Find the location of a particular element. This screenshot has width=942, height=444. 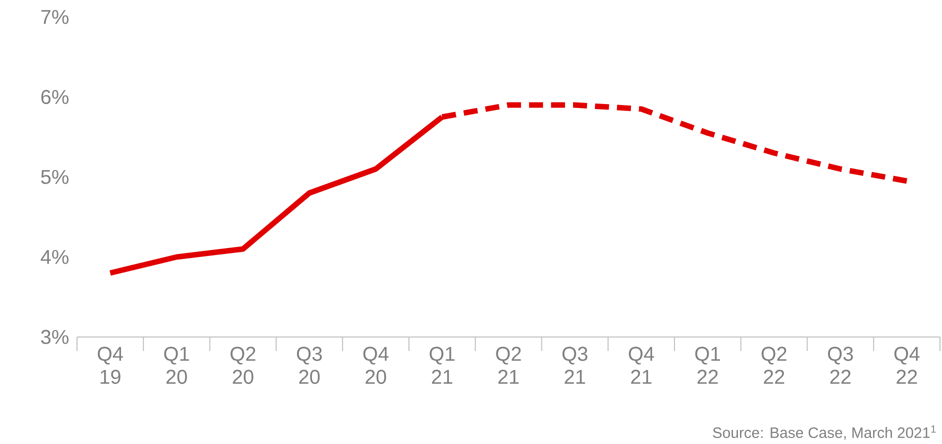

x-tick-label: Q4 22 is located at coordinates (907, 365).